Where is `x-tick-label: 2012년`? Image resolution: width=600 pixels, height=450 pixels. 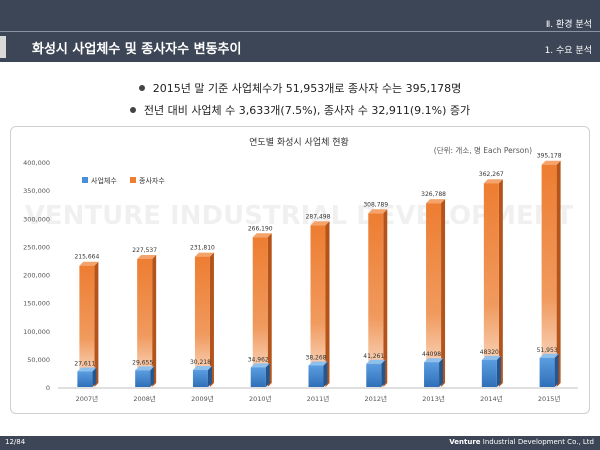 x-tick-label: 2012년 is located at coordinates (376, 398).